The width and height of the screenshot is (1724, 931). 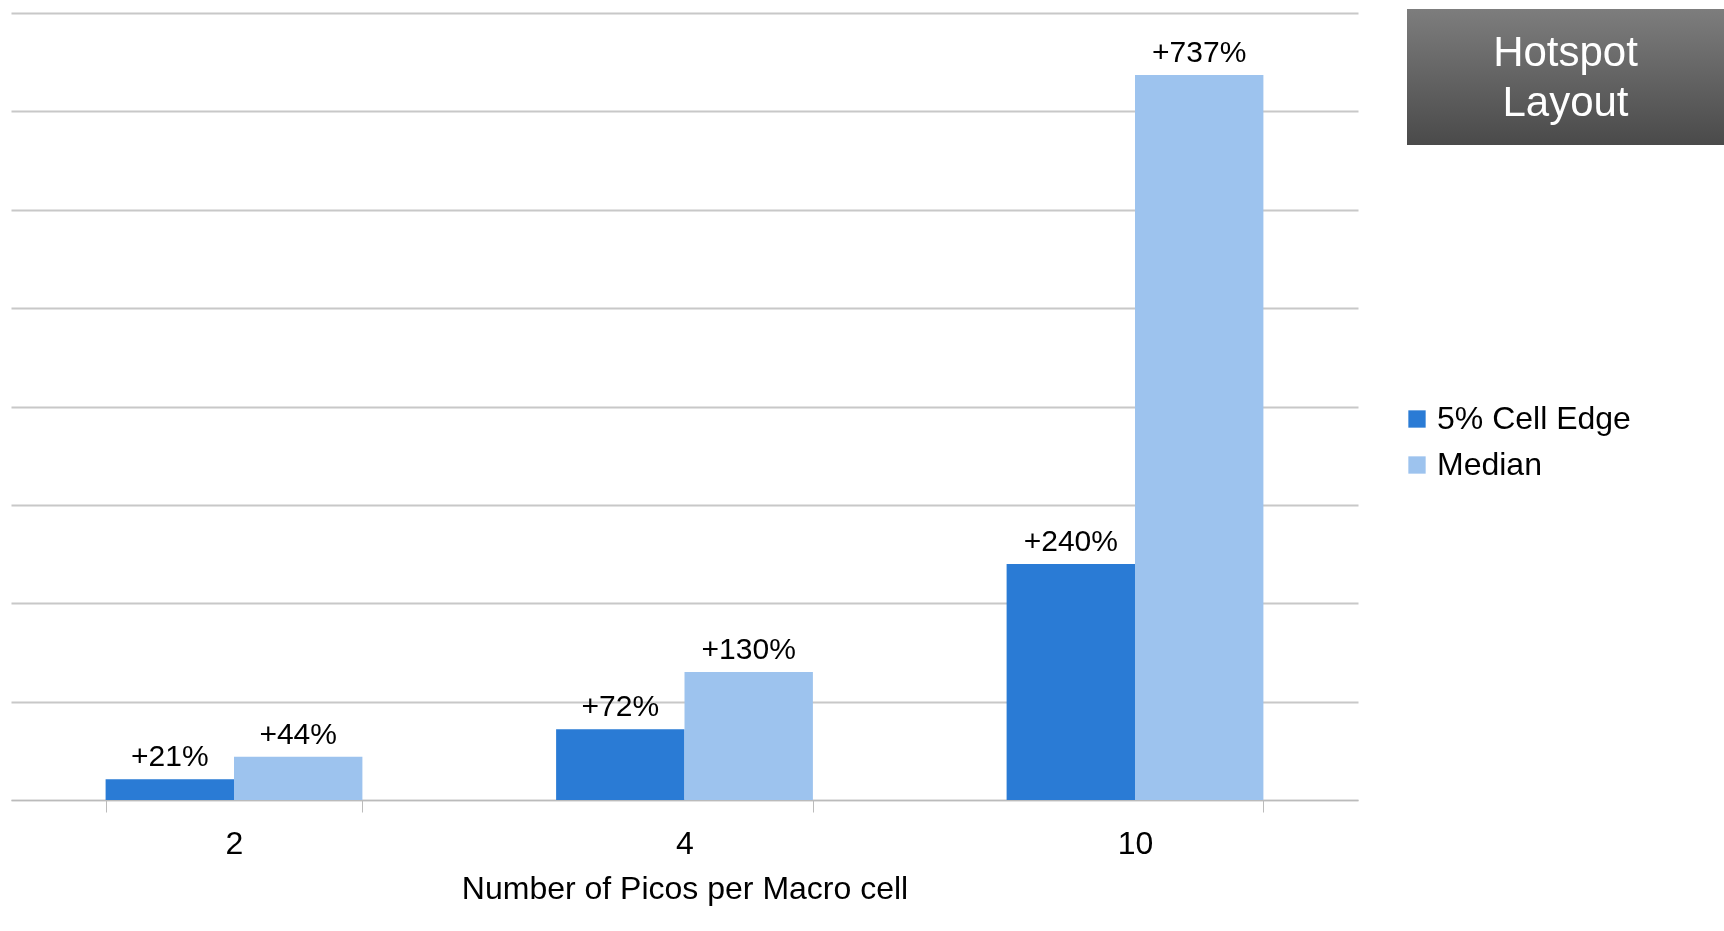 I want to click on data-label: +44%, so click(x=298, y=733).